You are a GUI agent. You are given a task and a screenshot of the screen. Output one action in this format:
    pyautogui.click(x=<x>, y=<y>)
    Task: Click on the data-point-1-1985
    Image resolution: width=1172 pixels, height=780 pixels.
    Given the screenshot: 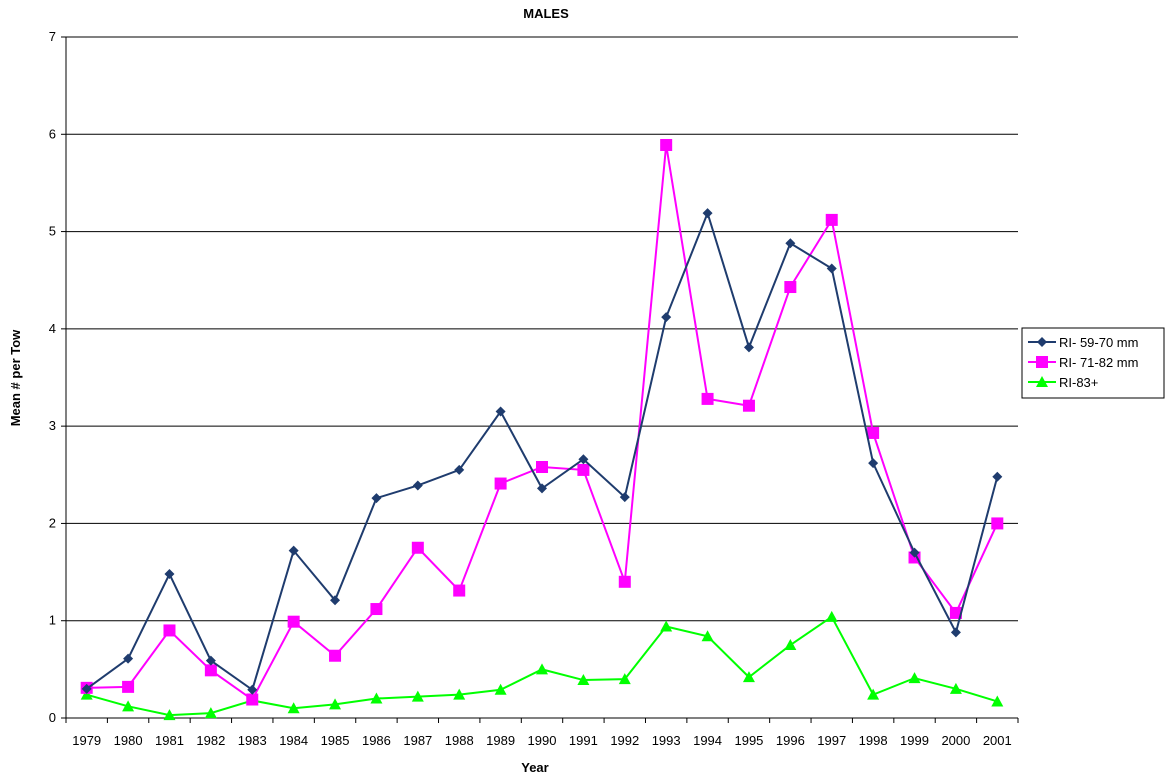 What is the action you would take?
    pyautogui.click(x=335, y=600)
    